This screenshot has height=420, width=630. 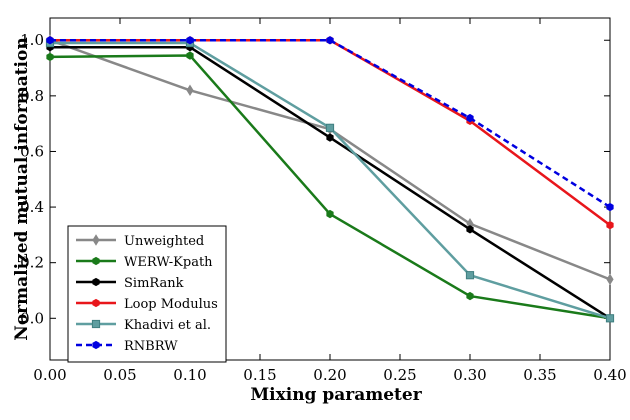 I want to click on y-tick-label: 0.6, so click(x=32, y=151).